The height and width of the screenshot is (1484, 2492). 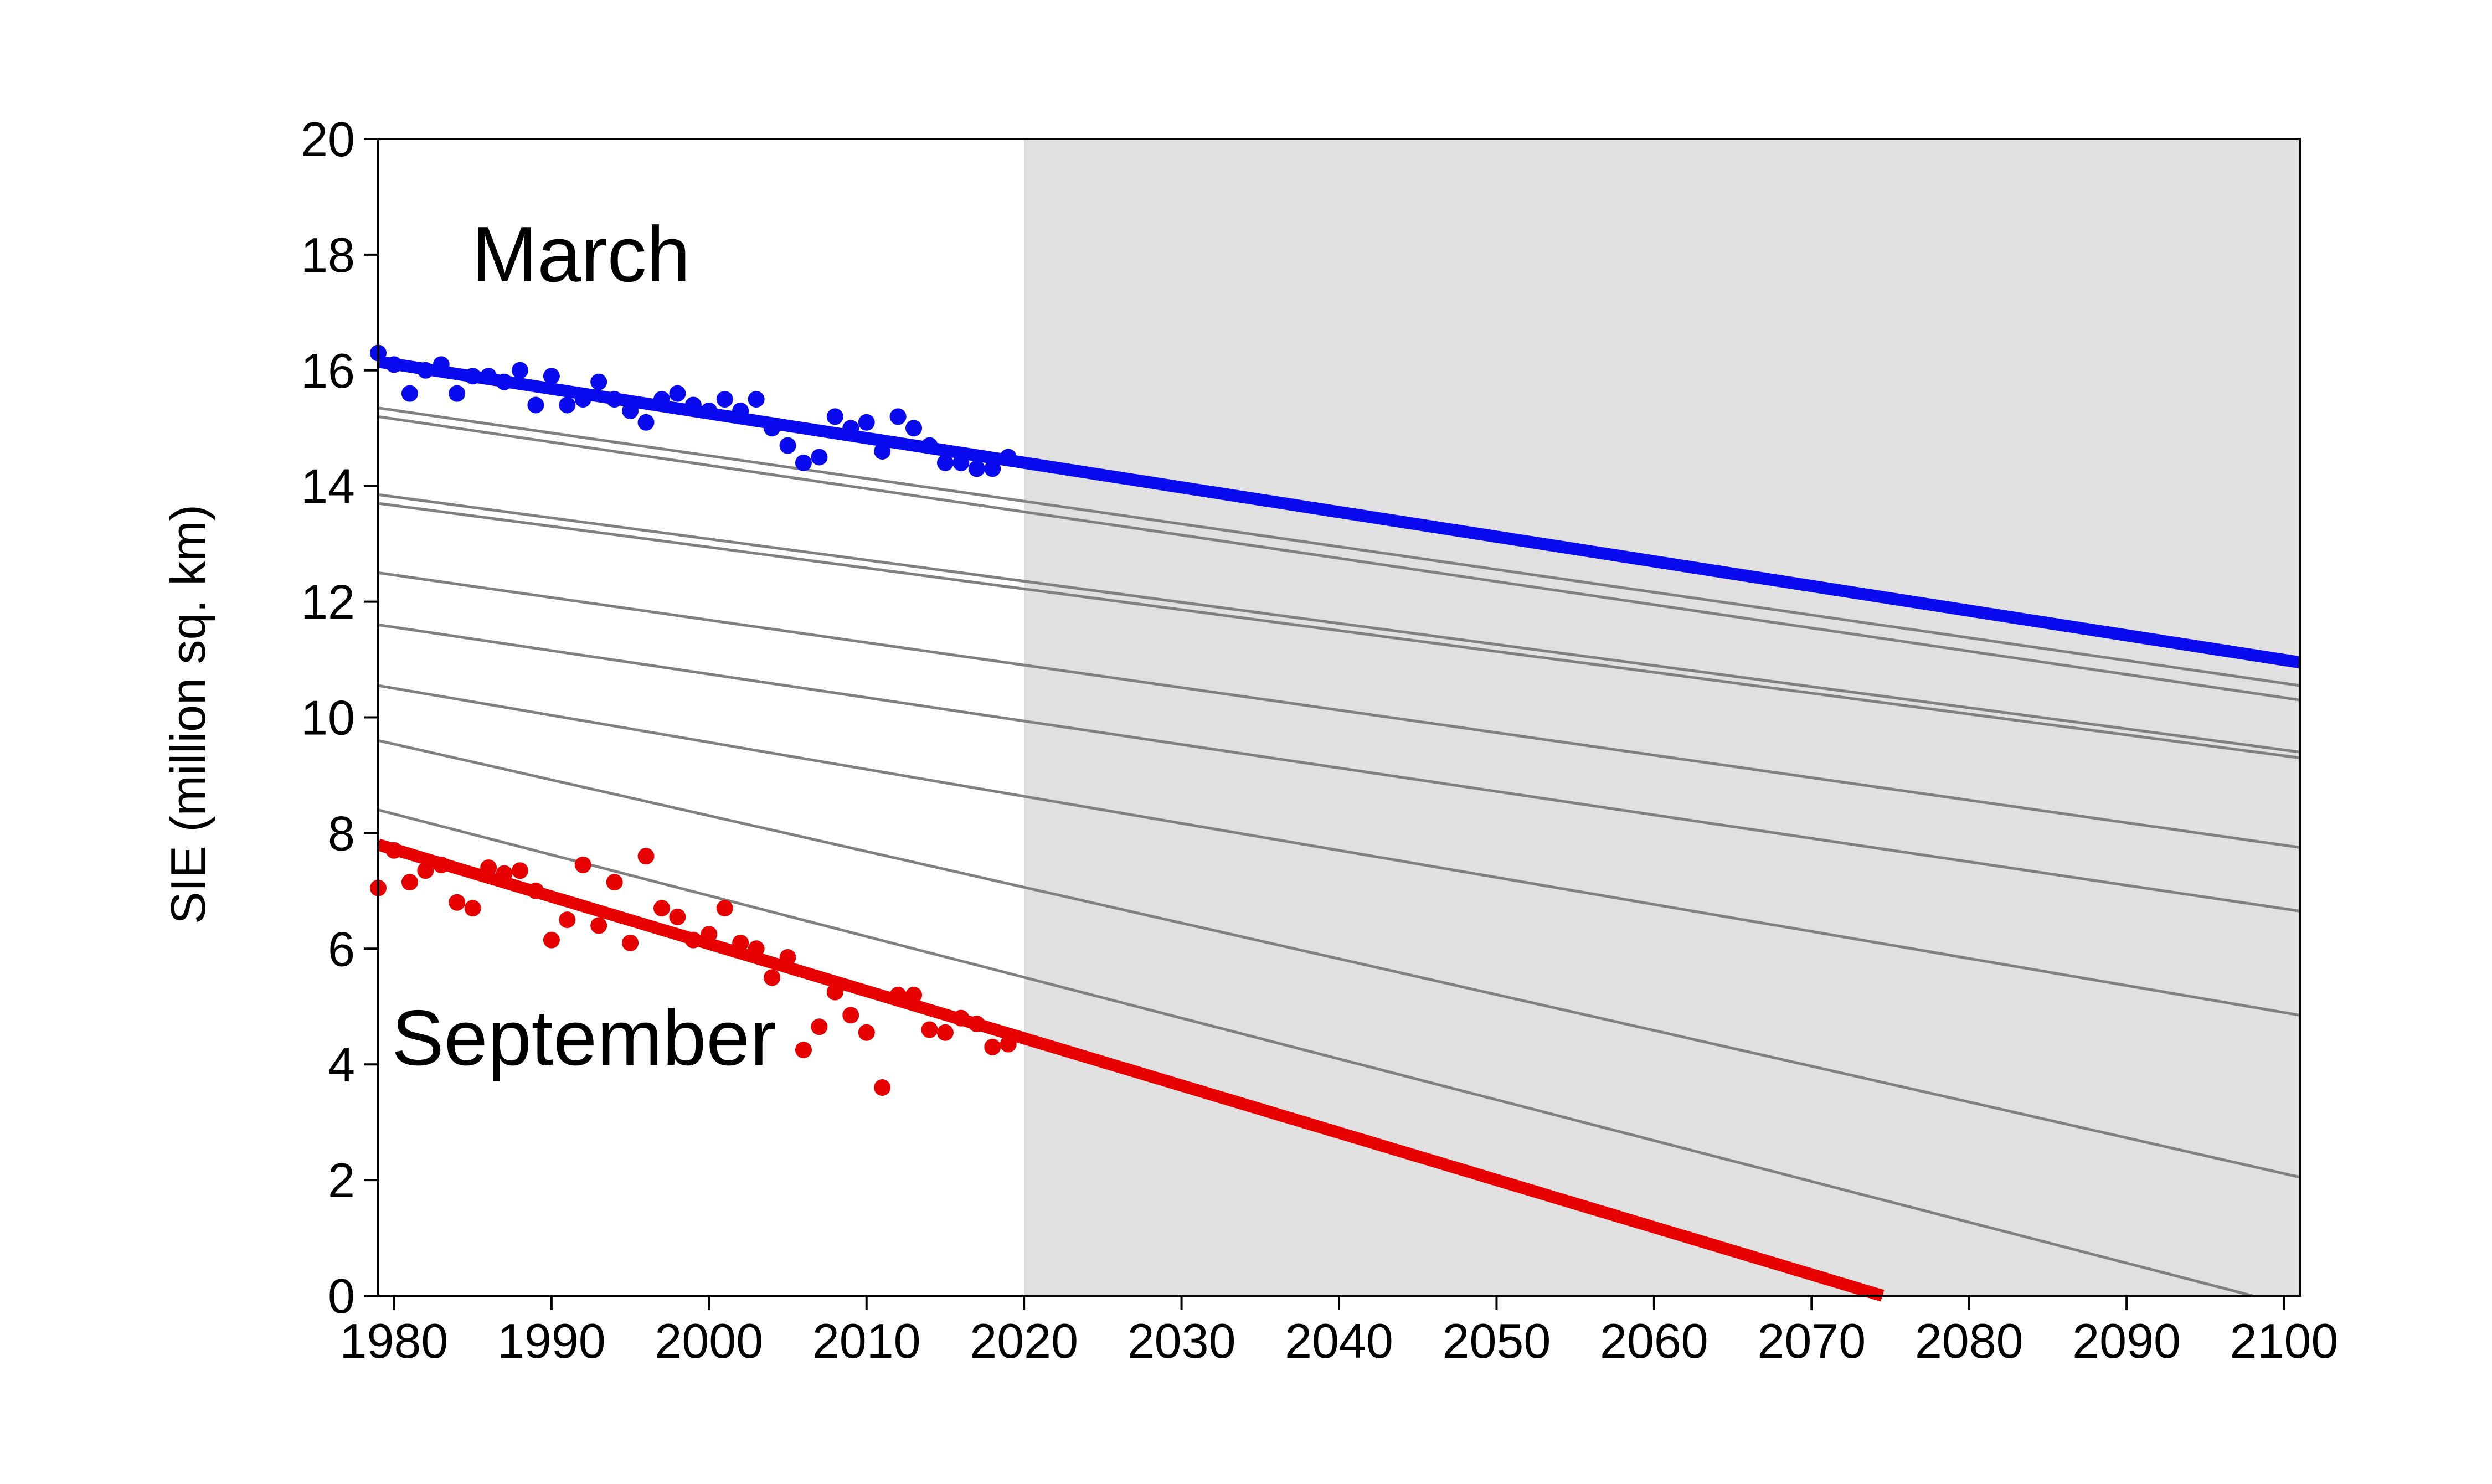 What do you see at coordinates (519, 870) in the screenshot?
I see `september-point-1988` at bounding box center [519, 870].